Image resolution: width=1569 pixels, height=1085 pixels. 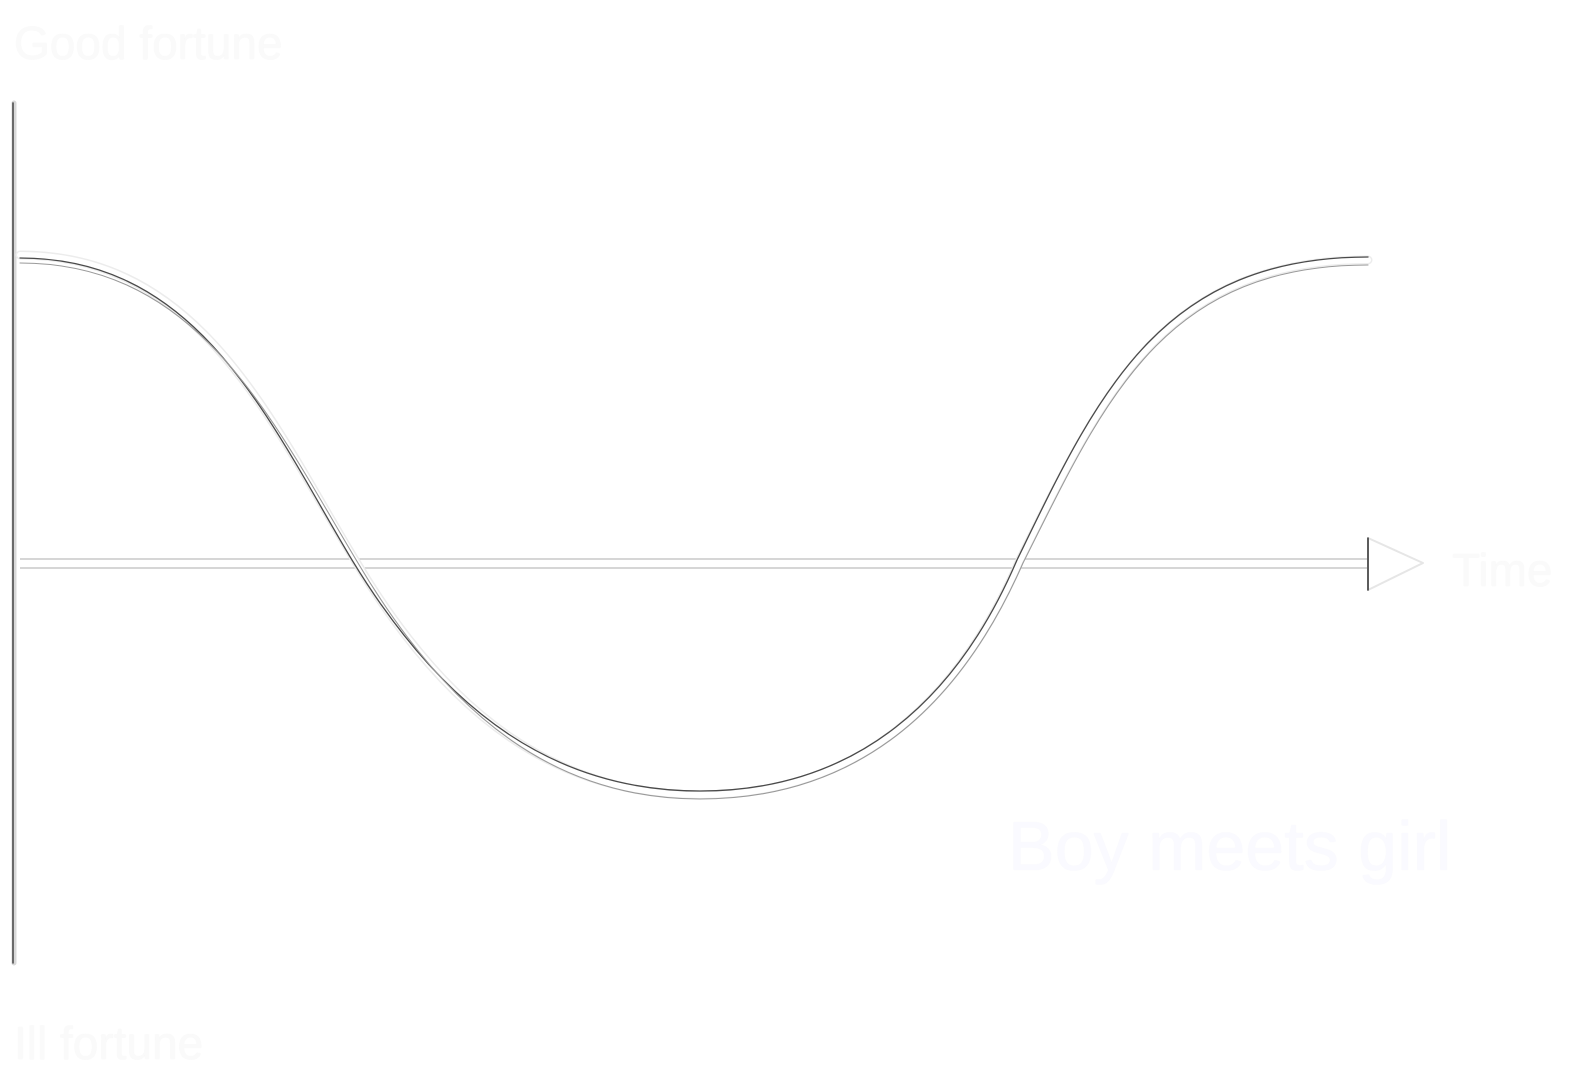 What do you see at coordinates (148, 43) in the screenshot?
I see `good-fortune-label: Good fortune` at bounding box center [148, 43].